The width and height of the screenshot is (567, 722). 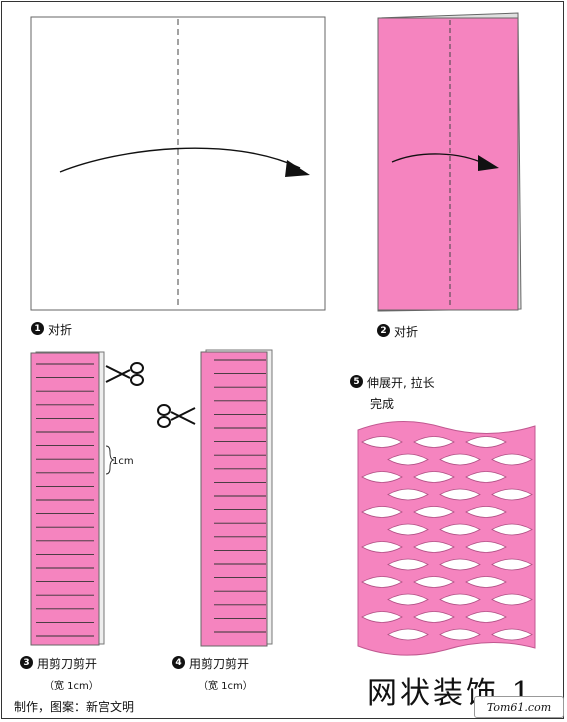 I want to click on measure-label: 1cm, so click(x=123, y=461).